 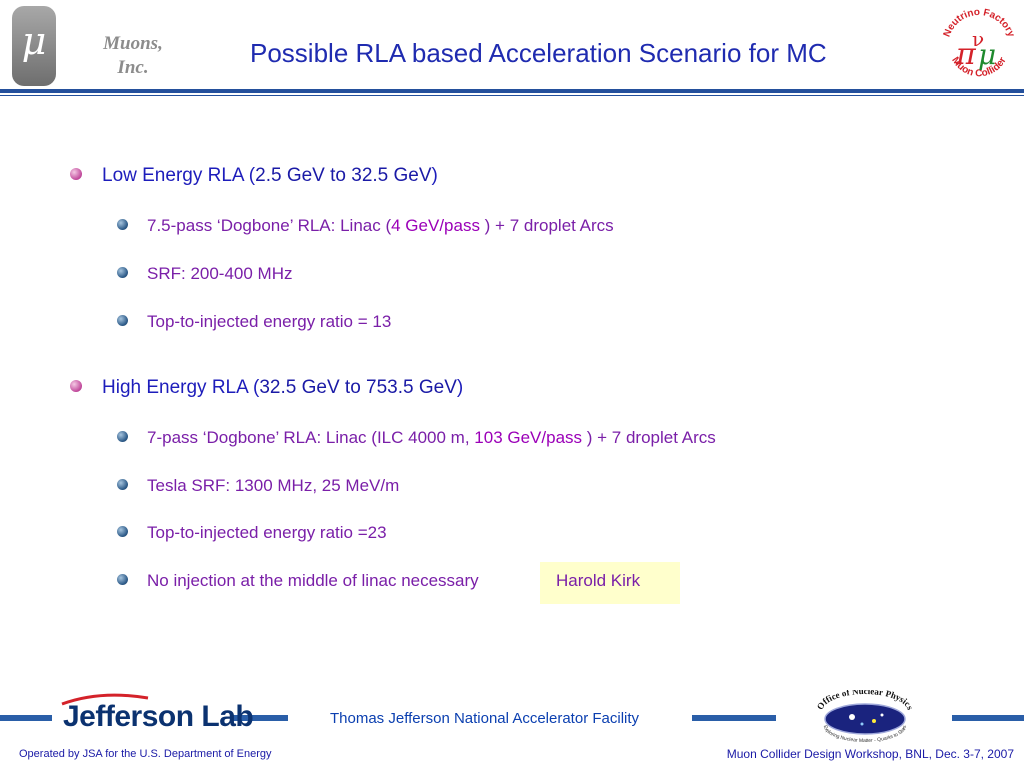 What do you see at coordinates (987, 54) in the screenshot?
I see `svg-text: μ` at bounding box center [987, 54].